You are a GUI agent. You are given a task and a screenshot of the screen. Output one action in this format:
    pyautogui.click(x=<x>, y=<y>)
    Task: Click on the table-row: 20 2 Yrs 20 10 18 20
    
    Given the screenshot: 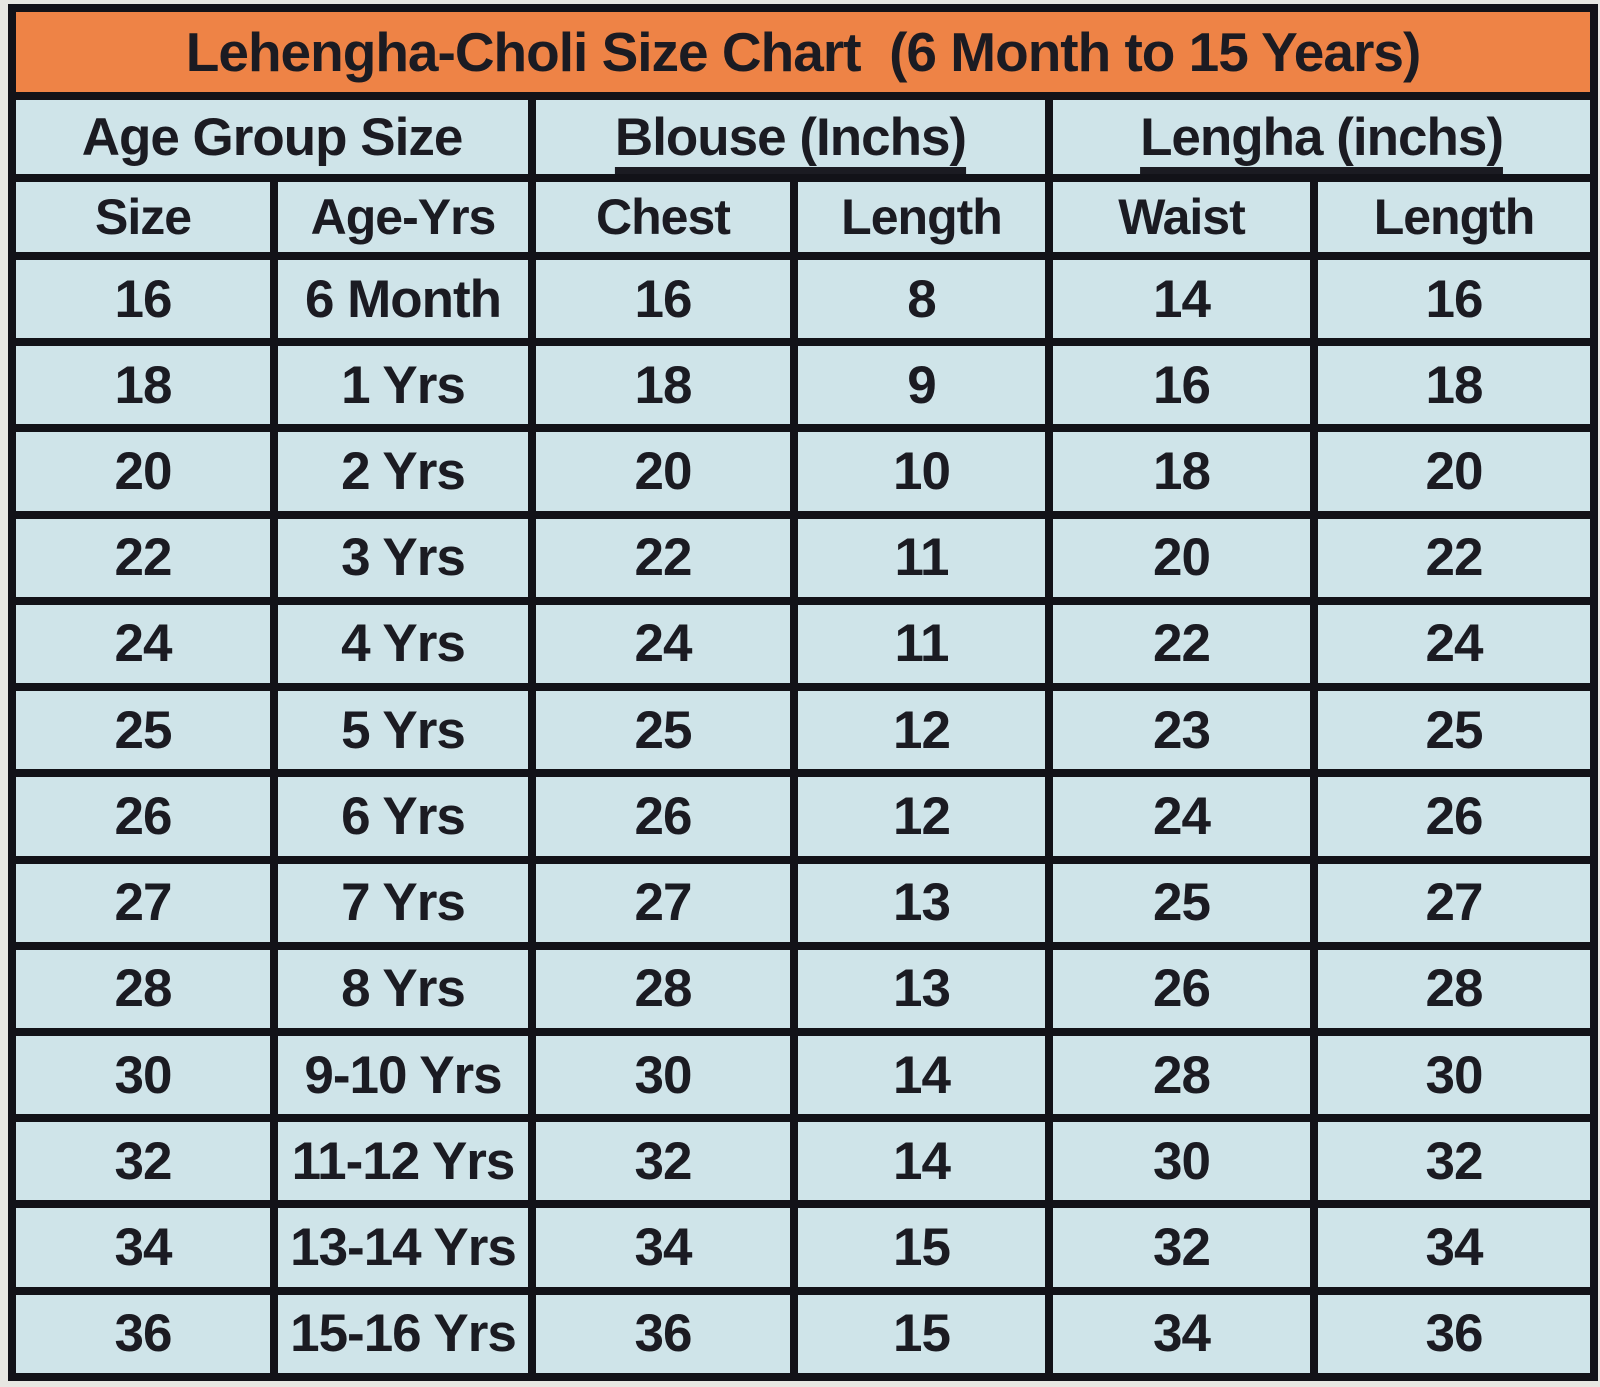 What is the action you would take?
    pyautogui.click(x=803, y=471)
    